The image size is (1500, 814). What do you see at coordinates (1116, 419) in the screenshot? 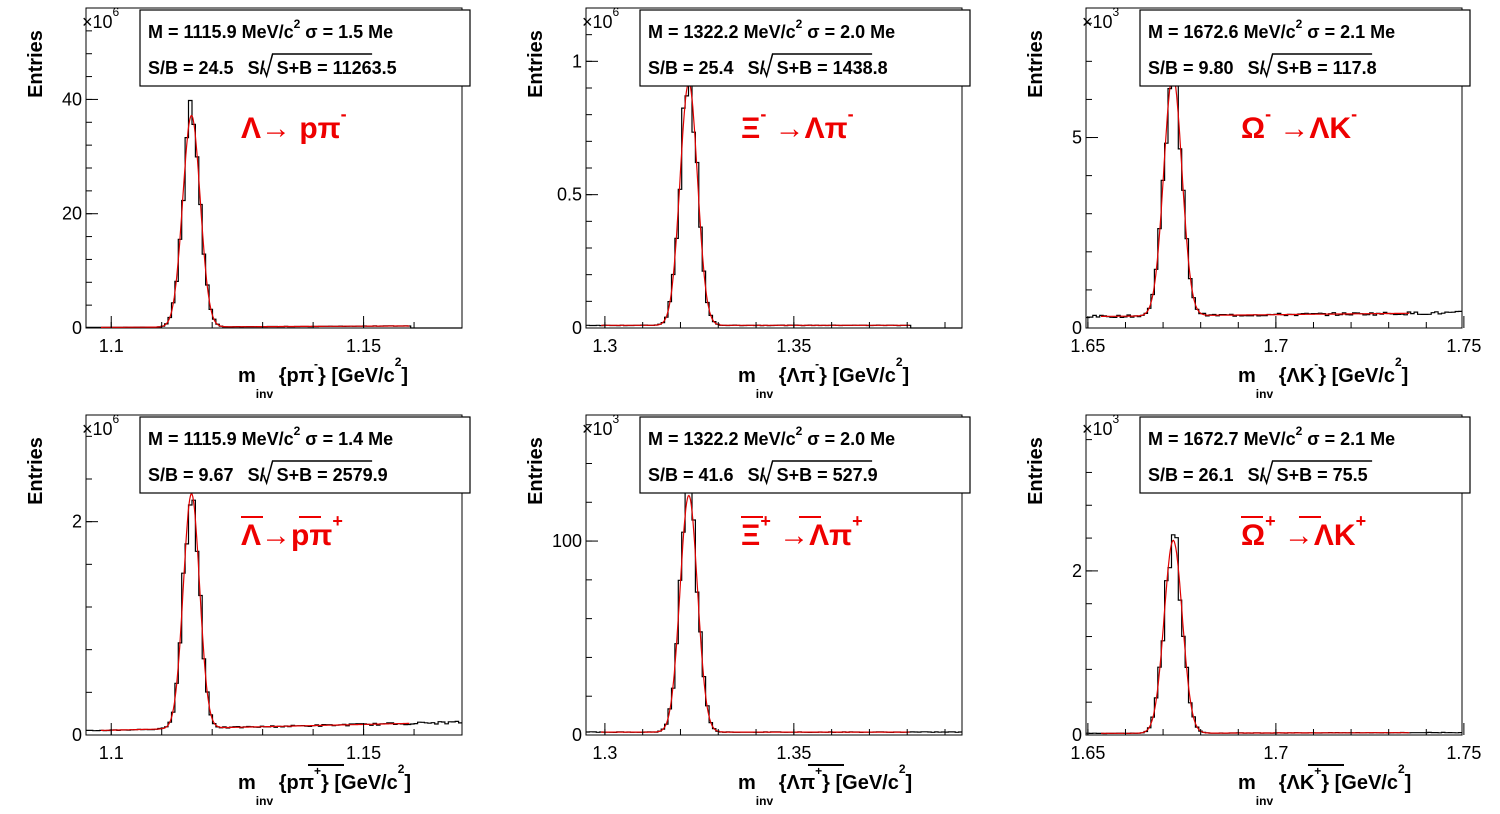
I see `y-multiplier-exp: 3` at bounding box center [1116, 419].